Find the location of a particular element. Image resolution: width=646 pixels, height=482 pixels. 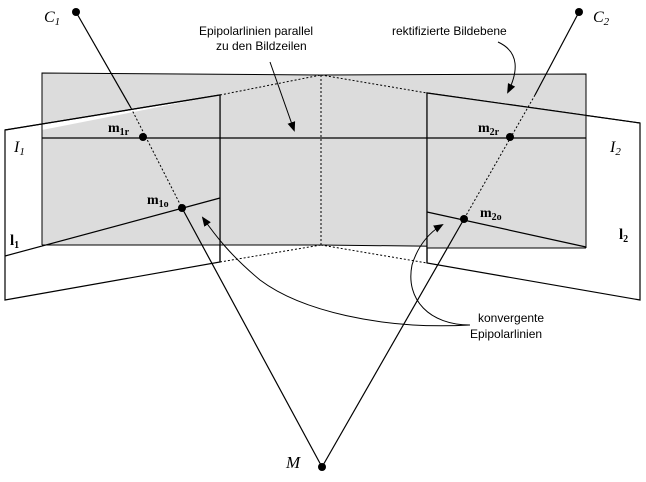

label-convergent-2: Epipolarlinien is located at coordinates (506, 334).